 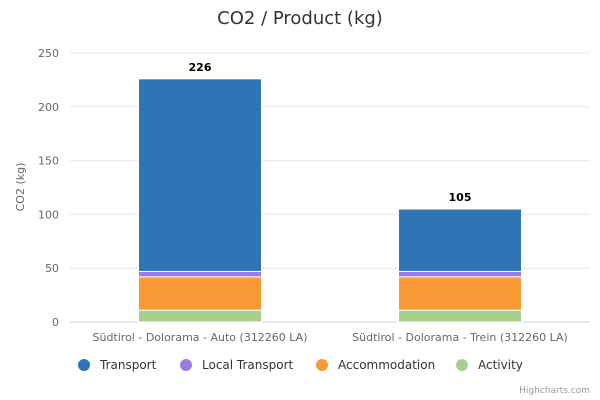 What do you see at coordinates (52, 268) in the screenshot?
I see `y-tick-label: 50` at bounding box center [52, 268].